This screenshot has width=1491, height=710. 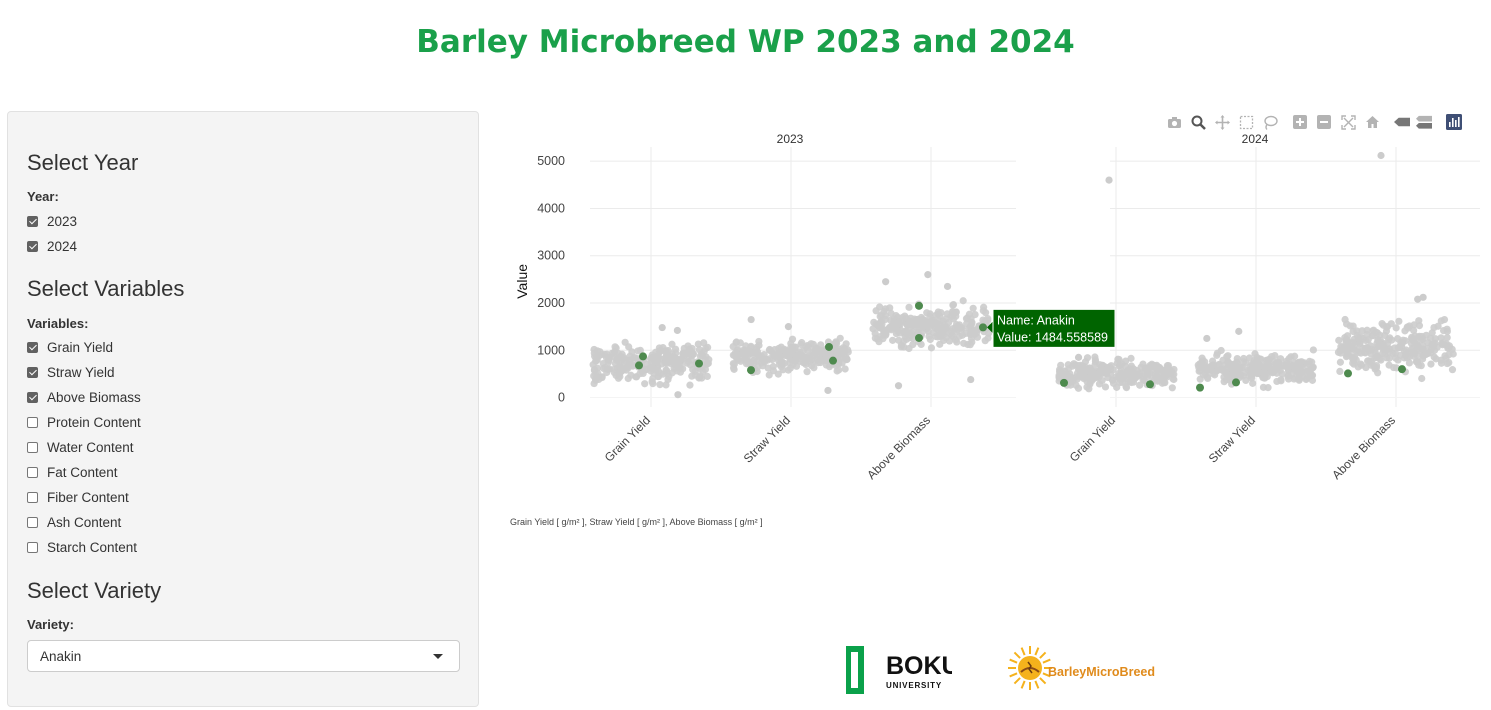 What do you see at coordinates (1324, 122) in the screenshot?
I see `zoom-out-icon` at bounding box center [1324, 122].